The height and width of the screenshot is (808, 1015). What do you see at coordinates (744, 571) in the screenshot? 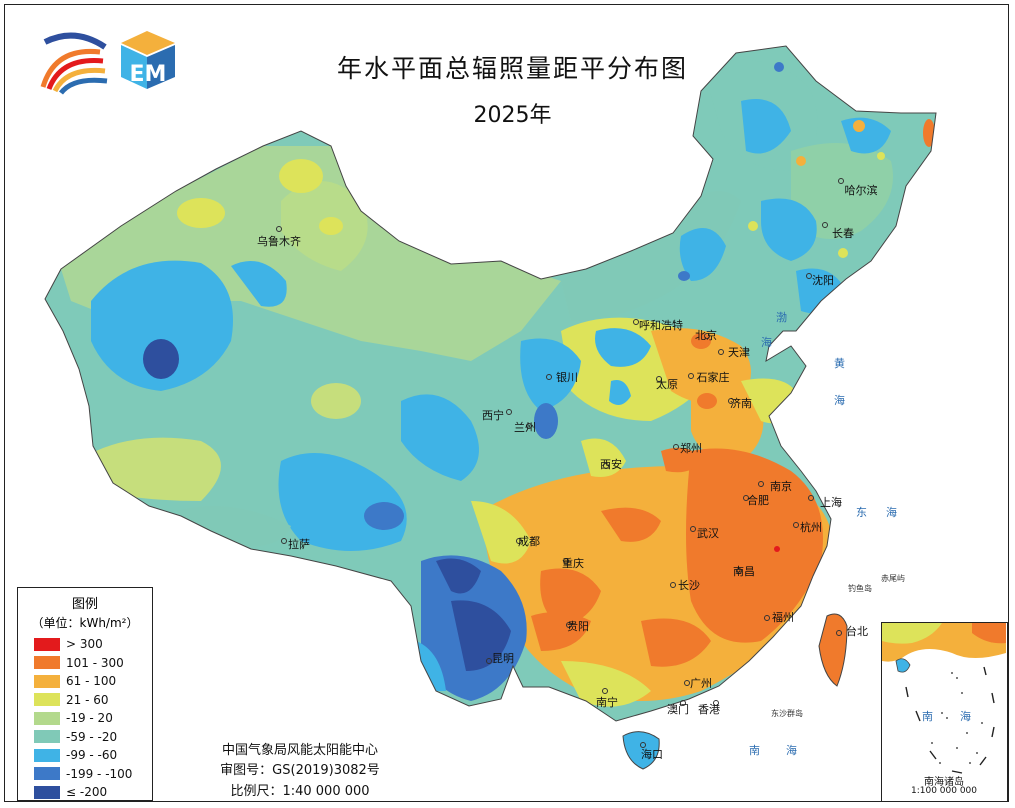
I see `city-label: 南昌` at bounding box center [744, 571].